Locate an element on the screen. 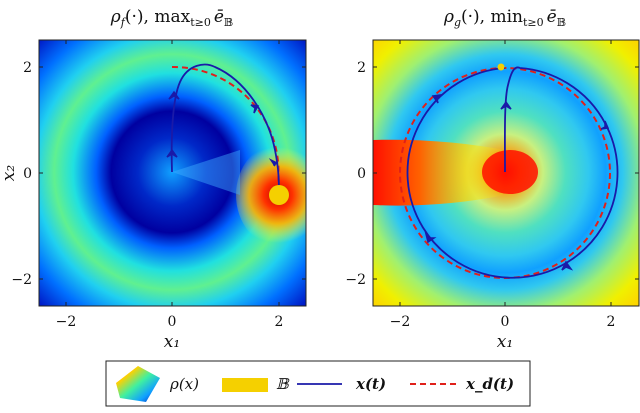  right-ytick-1: 0 is located at coordinates (361, 174).